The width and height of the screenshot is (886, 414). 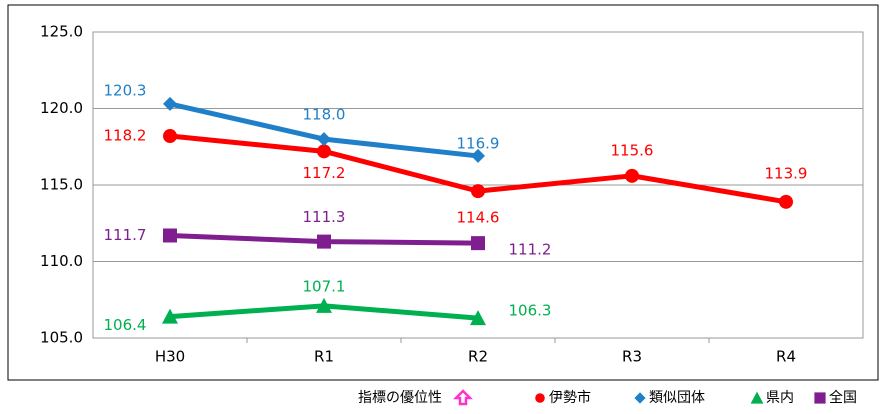 I want to click on data-label: 118.2, so click(x=125, y=136).